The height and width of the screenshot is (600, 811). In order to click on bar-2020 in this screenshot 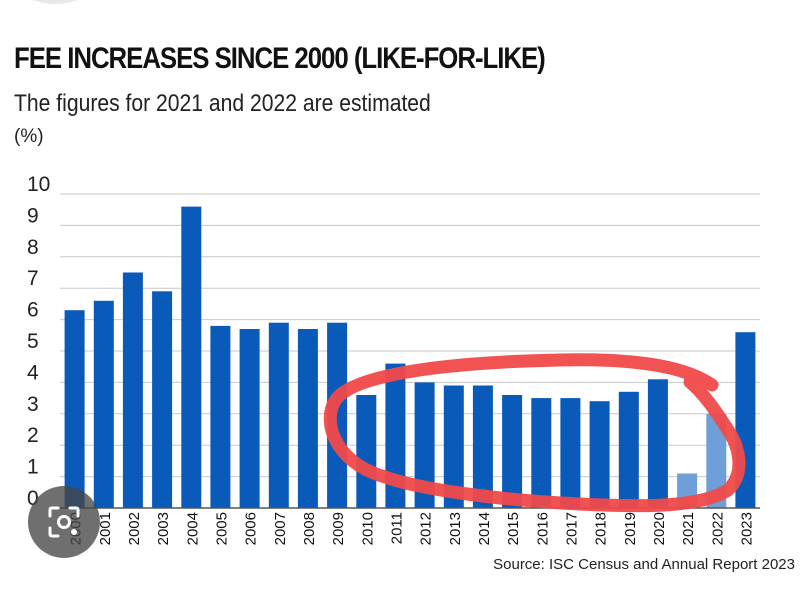, I will do `click(657, 443)`.